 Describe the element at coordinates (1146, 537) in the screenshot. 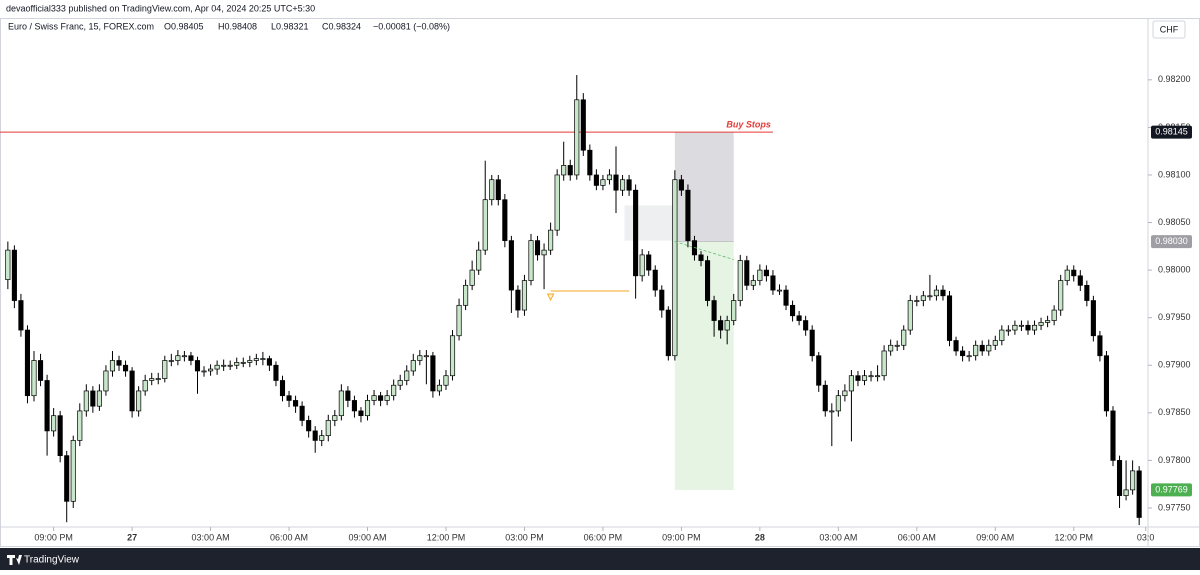

I see `x-tick-label: 03:0` at that location.